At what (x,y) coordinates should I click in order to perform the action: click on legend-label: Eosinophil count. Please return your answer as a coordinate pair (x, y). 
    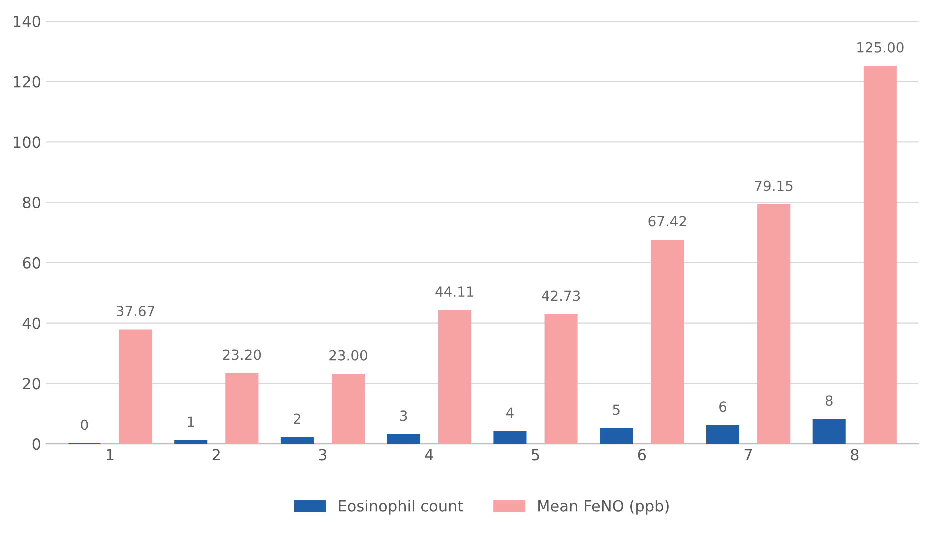
    Looking at the image, I should click on (401, 507).